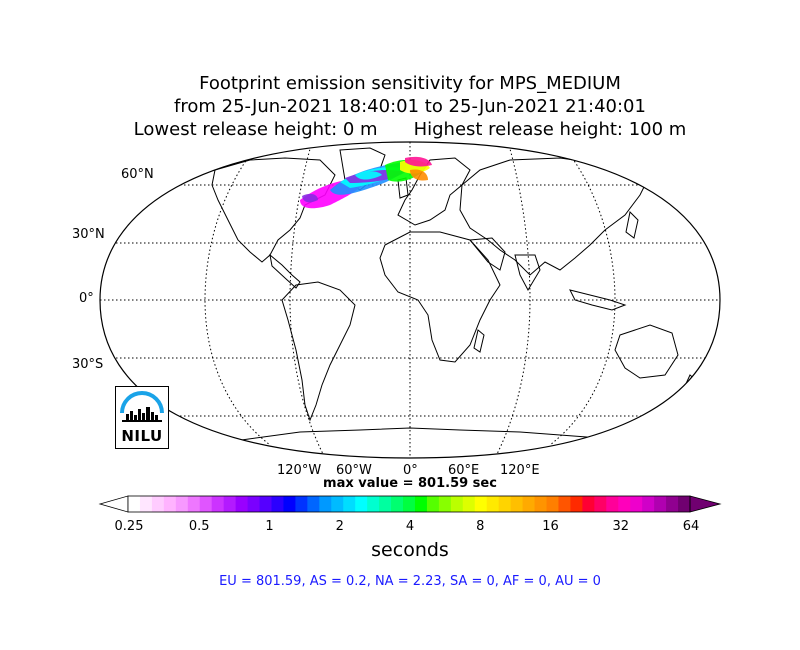 The image size is (800, 650). What do you see at coordinates (142, 436) in the screenshot?
I see `nilu-logo-text: NILU` at bounding box center [142, 436].